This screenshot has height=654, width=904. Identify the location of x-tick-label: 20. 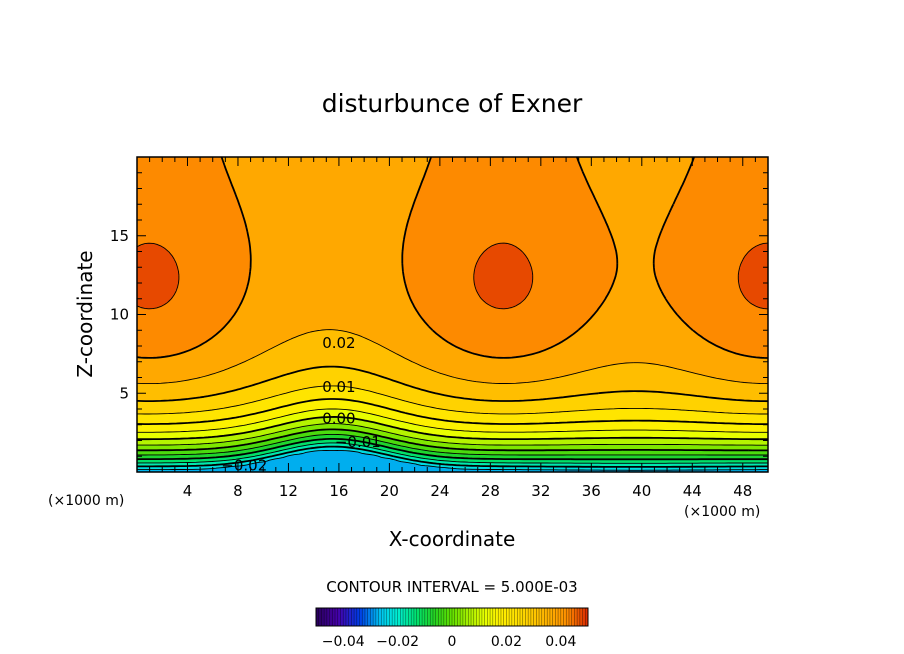
(389, 491).